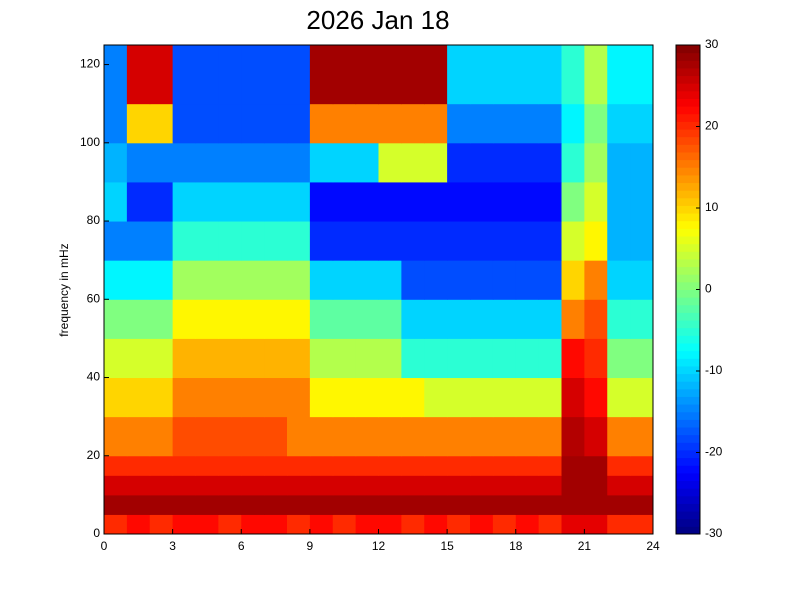  Describe the element at coordinates (712, 44) in the screenshot. I see `colorbar-tick-label: 30` at that location.